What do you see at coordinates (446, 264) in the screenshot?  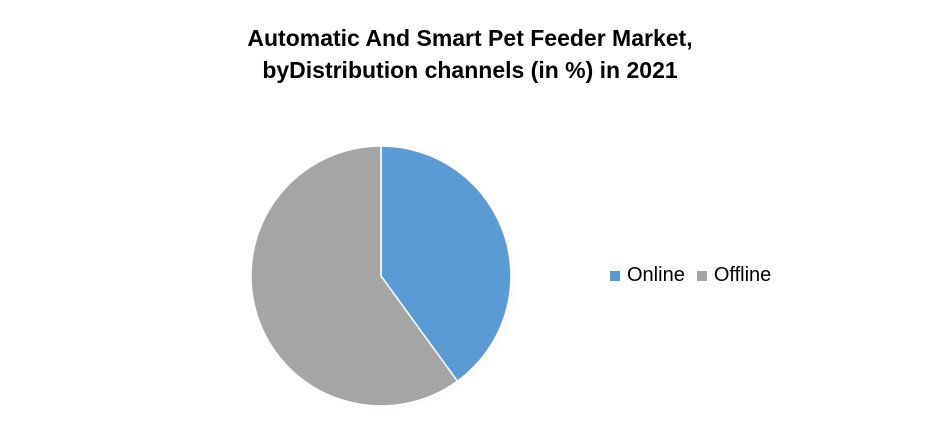 I see `pie-slice-online` at bounding box center [446, 264].